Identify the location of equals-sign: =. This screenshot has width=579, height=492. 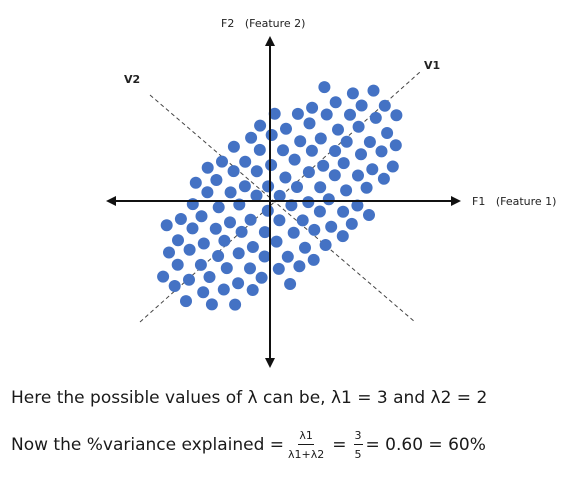
(339, 445).